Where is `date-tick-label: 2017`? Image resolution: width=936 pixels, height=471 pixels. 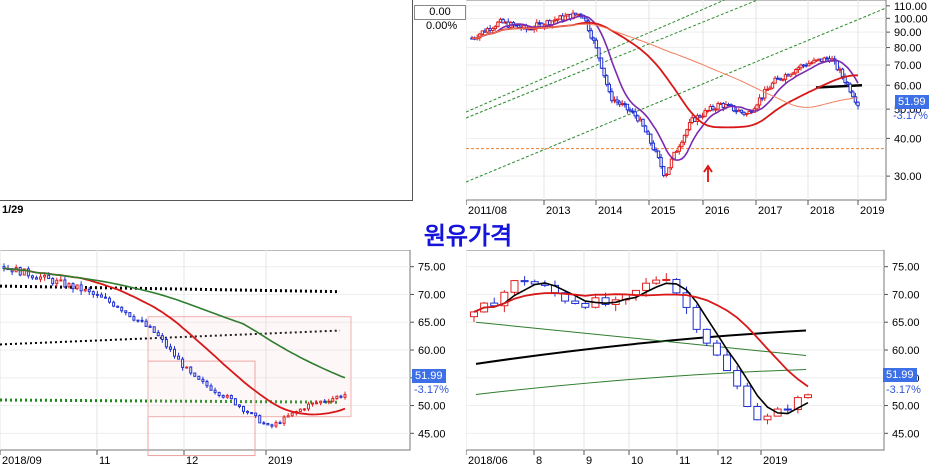 date-tick-label: 2017 is located at coordinates (770, 211).